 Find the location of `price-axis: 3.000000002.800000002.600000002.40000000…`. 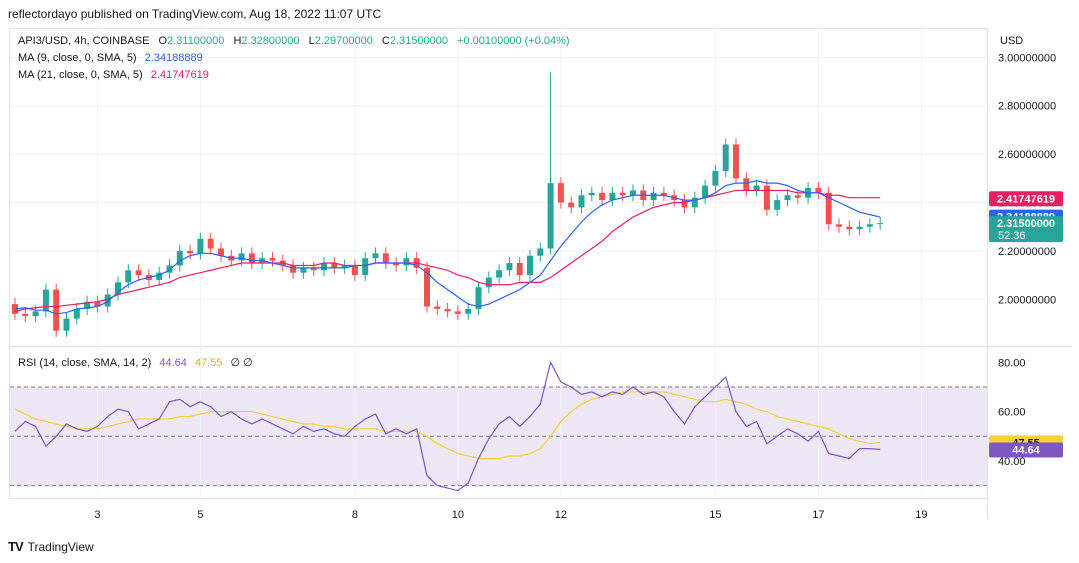

price-axis: 3.000000002.800000002.600000002.40000000… is located at coordinates (1027, 260).